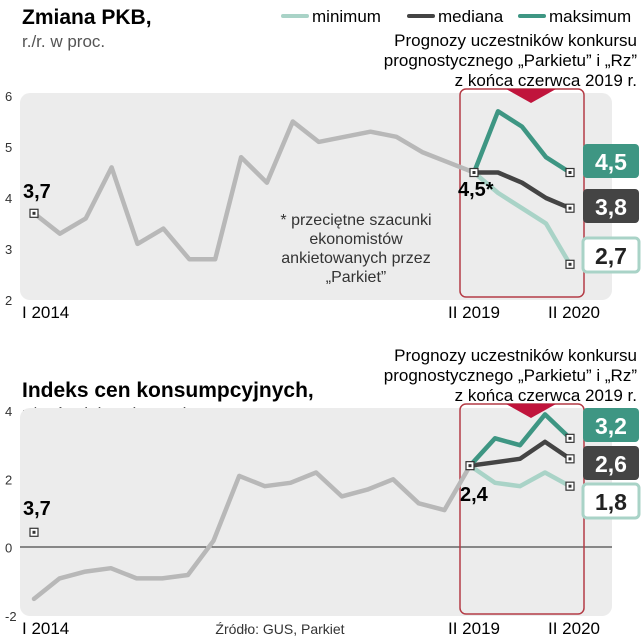 Image resolution: width=643 pixels, height=640 pixels. Describe the element at coordinates (168, 390) in the screenshot. I see `cpi-chart-title: Indeks cen konsumpcyjnych,` at that location.